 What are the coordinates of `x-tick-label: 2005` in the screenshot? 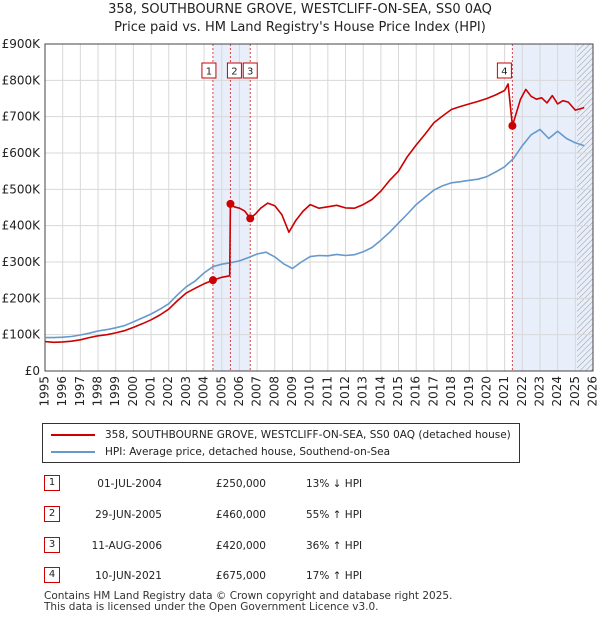 It's located at (221, 391).